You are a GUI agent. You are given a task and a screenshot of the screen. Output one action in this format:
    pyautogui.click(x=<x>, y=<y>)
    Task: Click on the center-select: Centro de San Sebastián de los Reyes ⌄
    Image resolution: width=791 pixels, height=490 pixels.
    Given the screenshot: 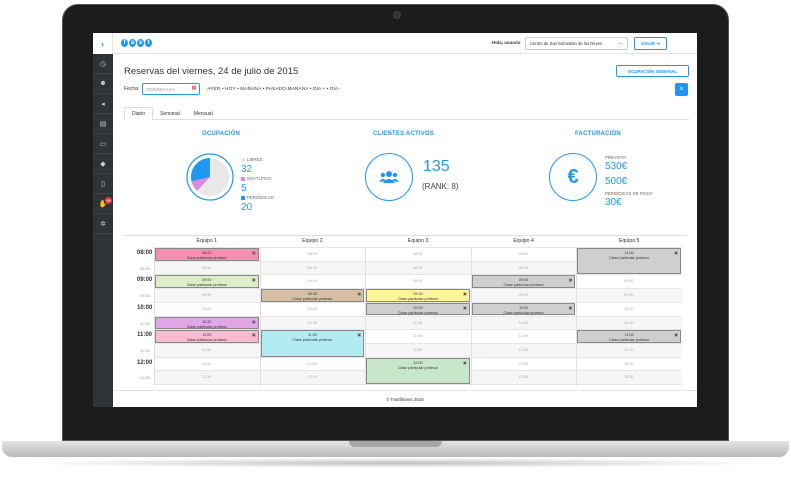 What is the action you would take?
    pyautogui.click(x=576, y=43)
    